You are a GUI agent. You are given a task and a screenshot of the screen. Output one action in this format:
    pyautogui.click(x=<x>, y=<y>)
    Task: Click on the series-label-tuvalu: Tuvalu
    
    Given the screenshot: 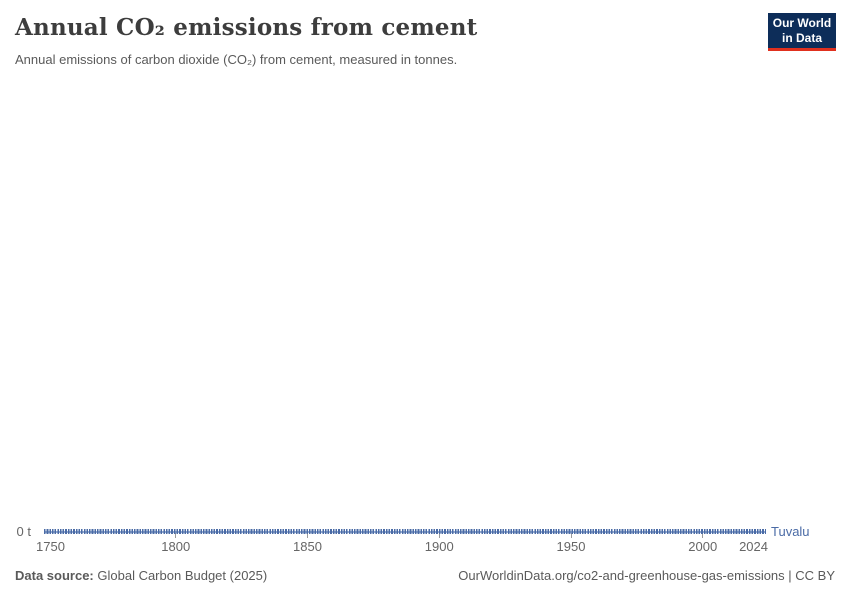 What is the action you would take?
    pyautogui.click(x=790, y=531)
    